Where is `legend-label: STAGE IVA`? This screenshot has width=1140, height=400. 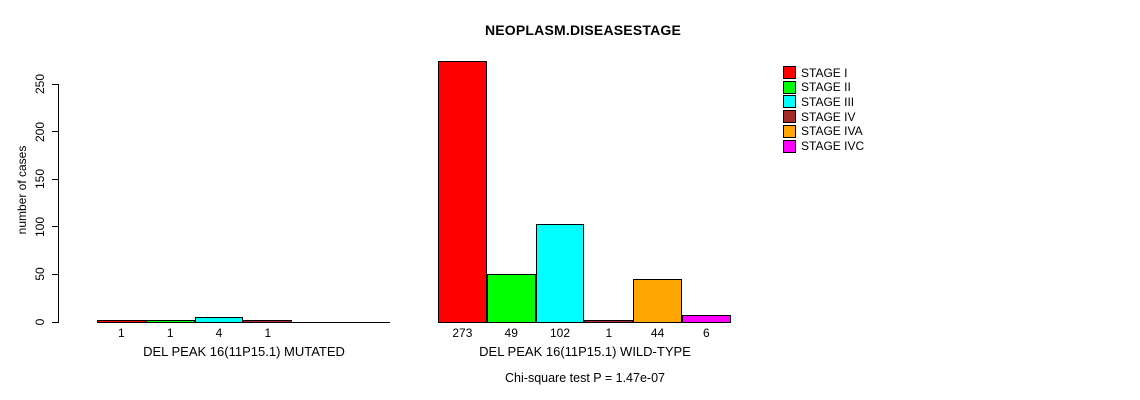
legend-label: STAGE IVA is located at coordinates (832, 131).